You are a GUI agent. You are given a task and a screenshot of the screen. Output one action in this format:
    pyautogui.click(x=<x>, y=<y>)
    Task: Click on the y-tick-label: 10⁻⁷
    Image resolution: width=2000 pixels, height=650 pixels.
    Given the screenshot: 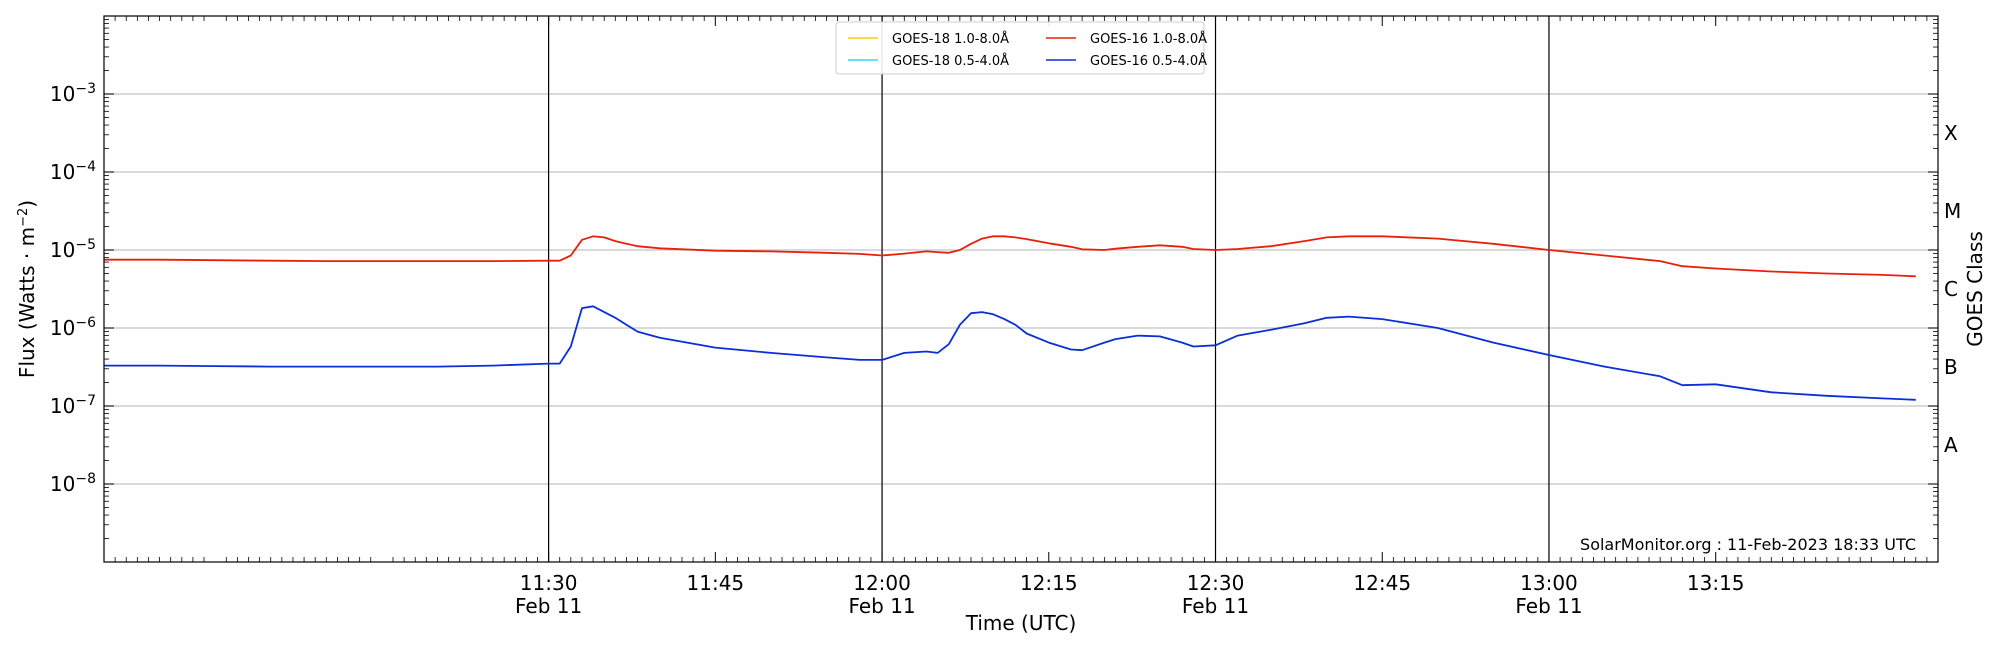 What is the action you would take?
    pyautogui.click(x=73, y=405)
    